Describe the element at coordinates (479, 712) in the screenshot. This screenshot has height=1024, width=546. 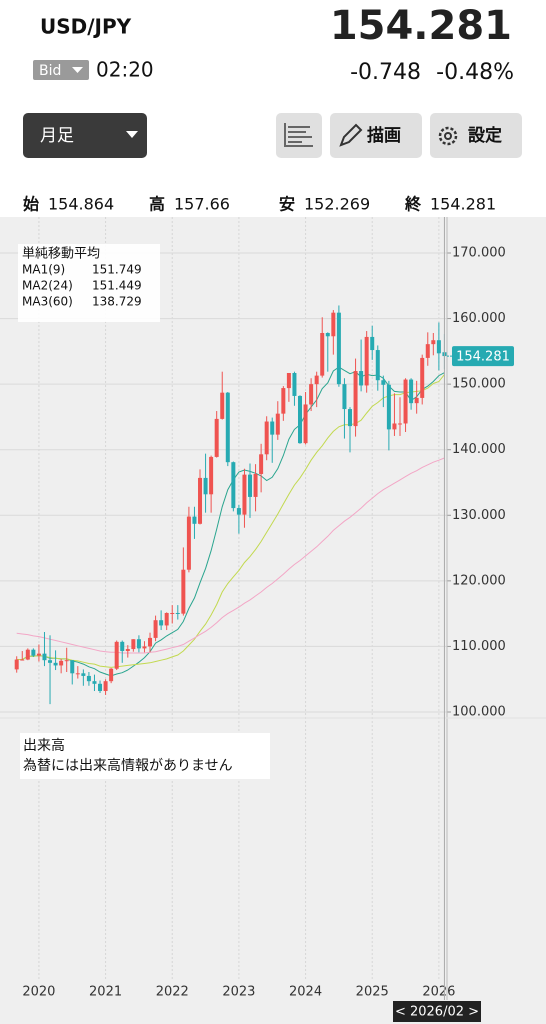
I see `y-tick-label: 100.000` at that location.